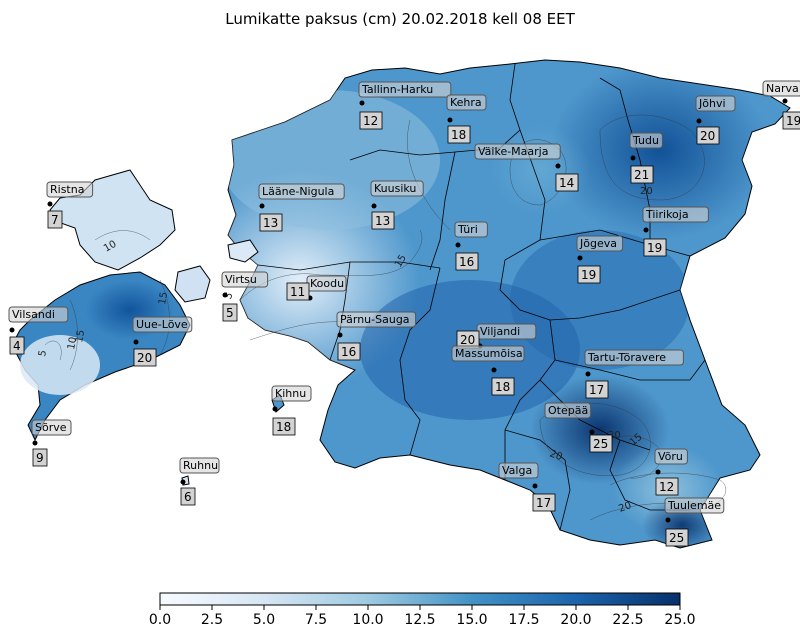  Describe the element at coordinates (500, 331) in the screenshot. I see `station-name: Viljandi` at that location.